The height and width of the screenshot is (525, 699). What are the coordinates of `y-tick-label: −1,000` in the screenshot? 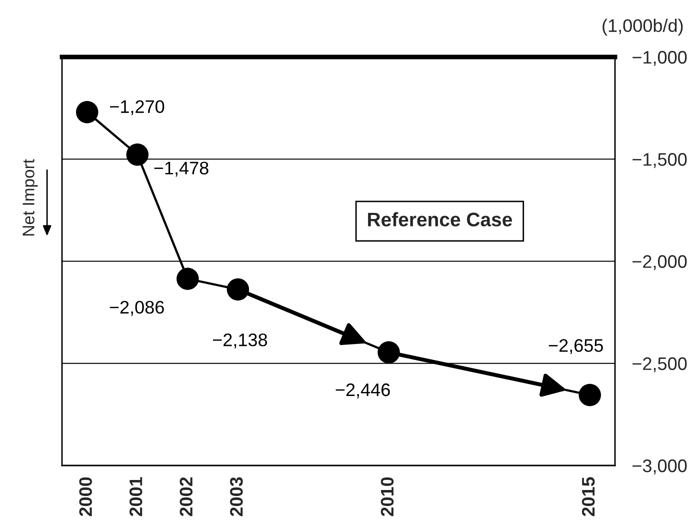 It's located at (659, 58).